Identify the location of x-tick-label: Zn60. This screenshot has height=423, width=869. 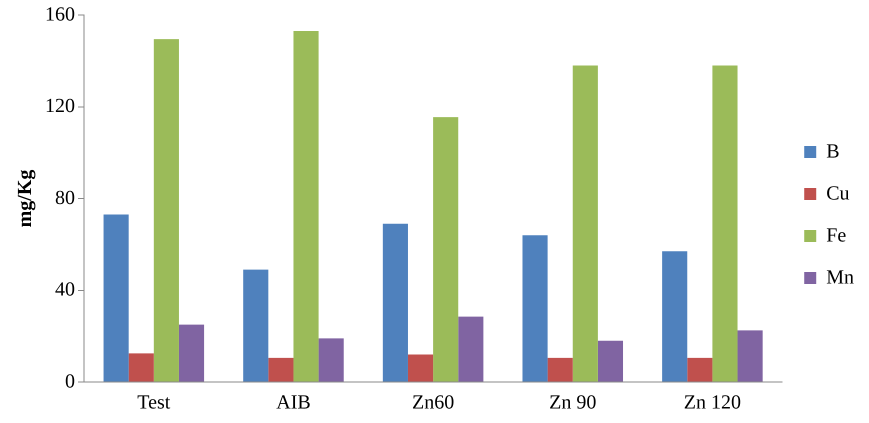
(433, 402).